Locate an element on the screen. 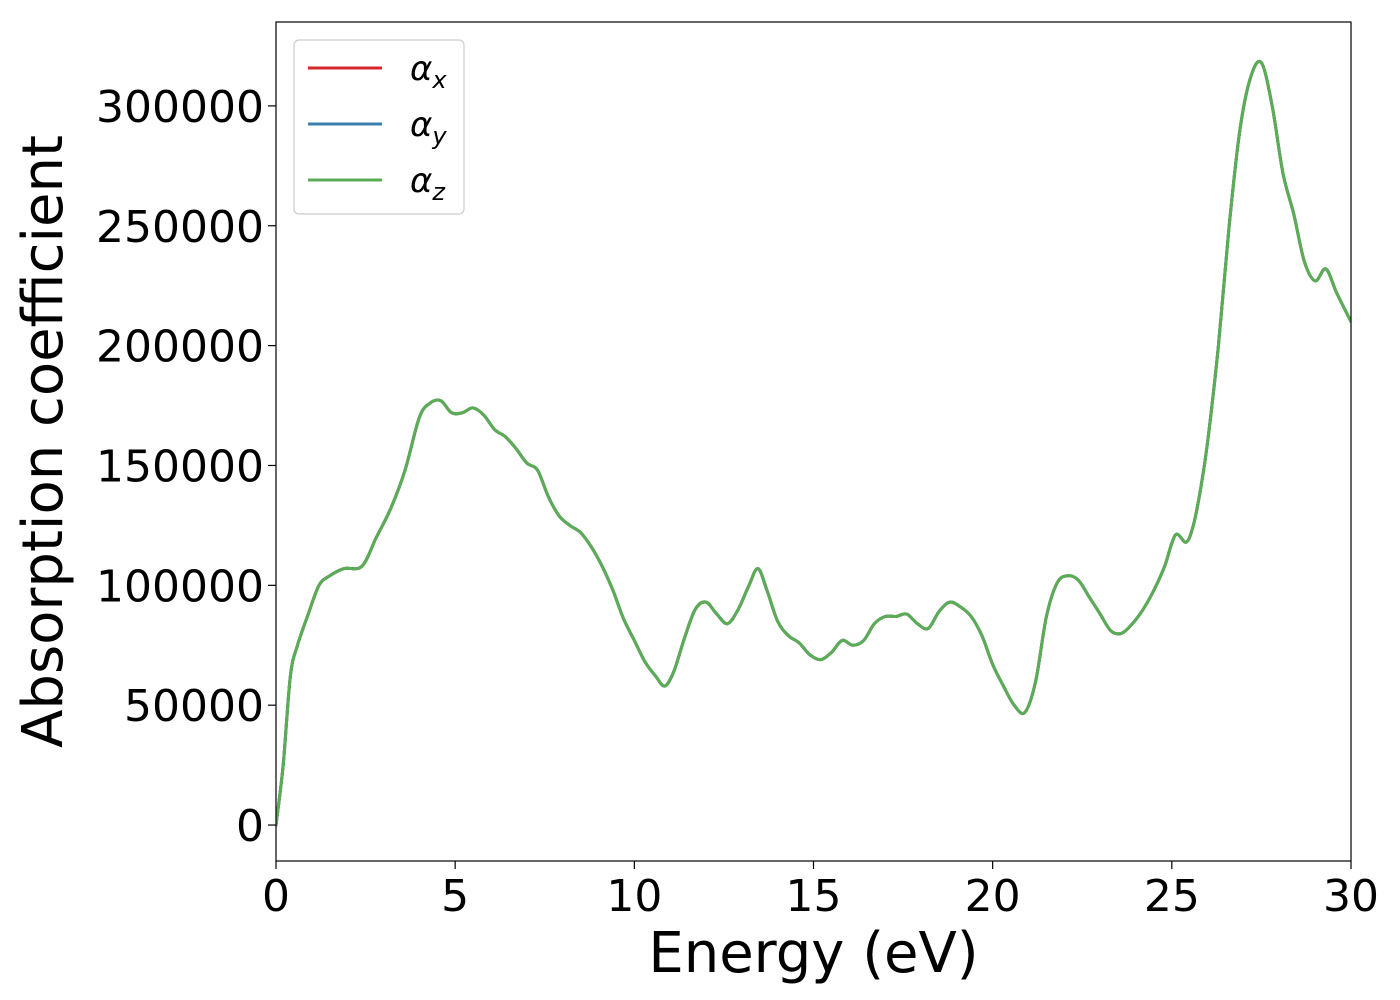  x-tick-label: 10 is located at coordinates (634, 896).